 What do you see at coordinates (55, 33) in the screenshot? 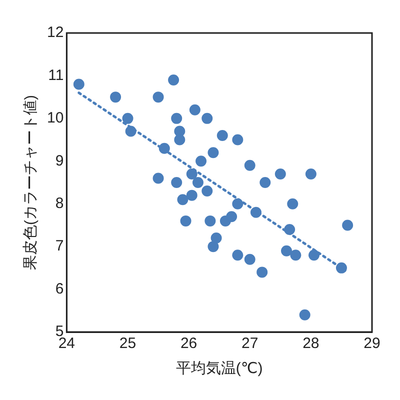
I see `y-tick-label: 12` at bounding box center [55, 33].